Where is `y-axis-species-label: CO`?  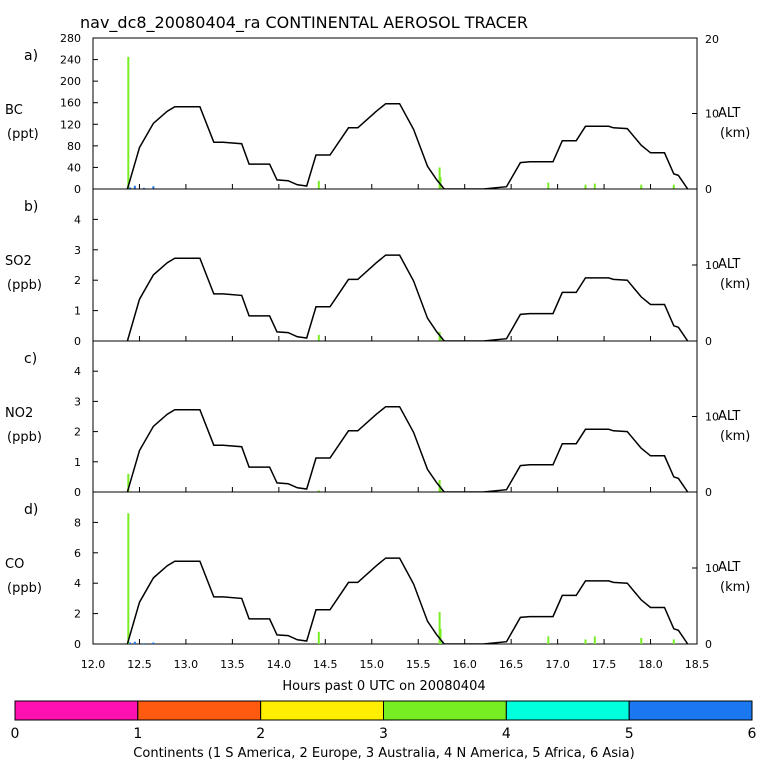
y-axis-species-label: CO is located at coordinates (14, 564).